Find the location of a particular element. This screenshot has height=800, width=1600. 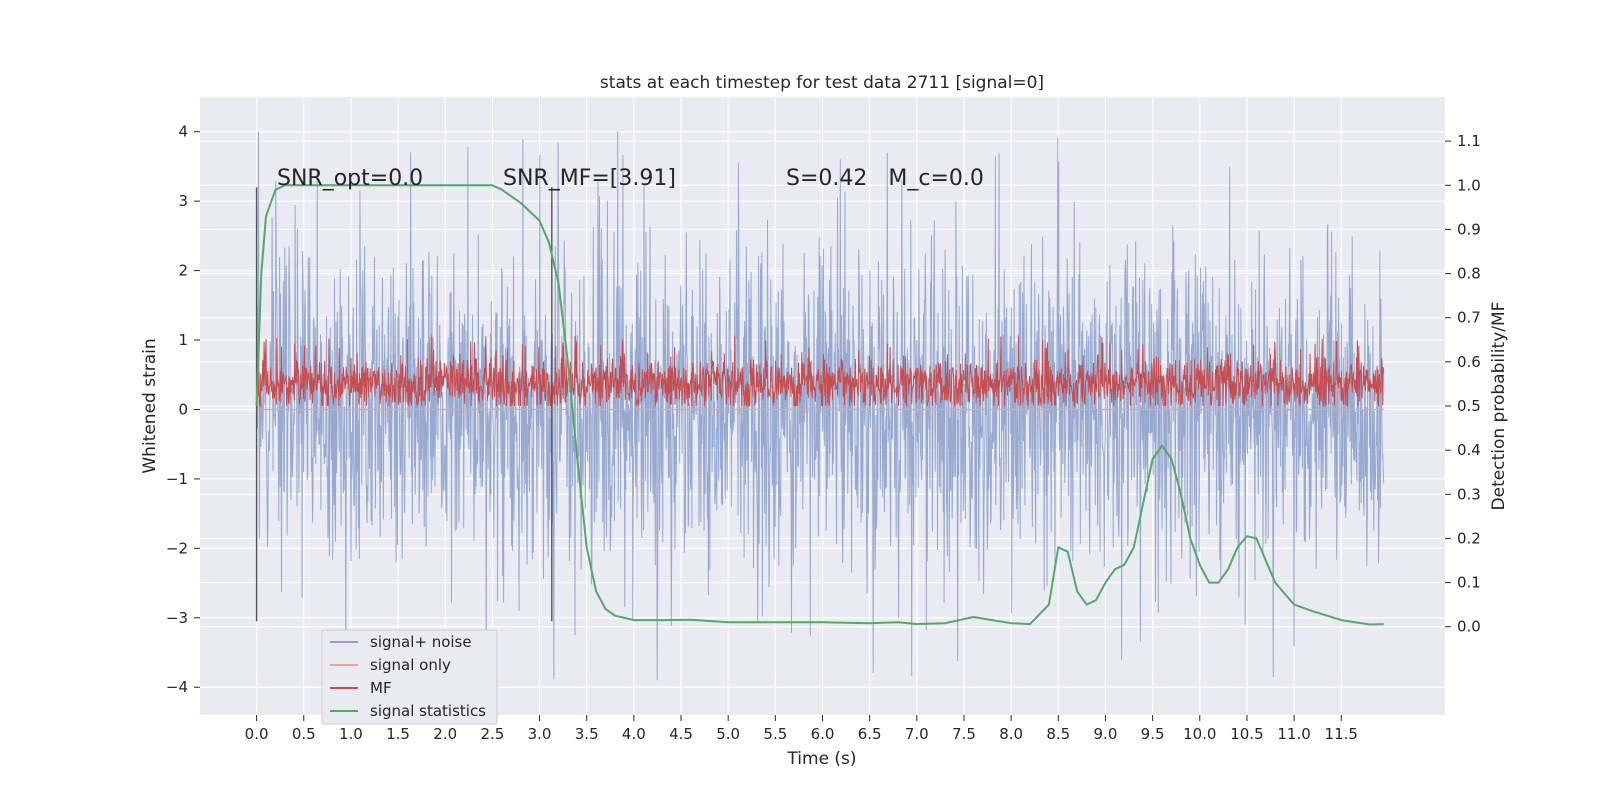

x-tick-label: 6.5 is located at coordinates (870, 734).